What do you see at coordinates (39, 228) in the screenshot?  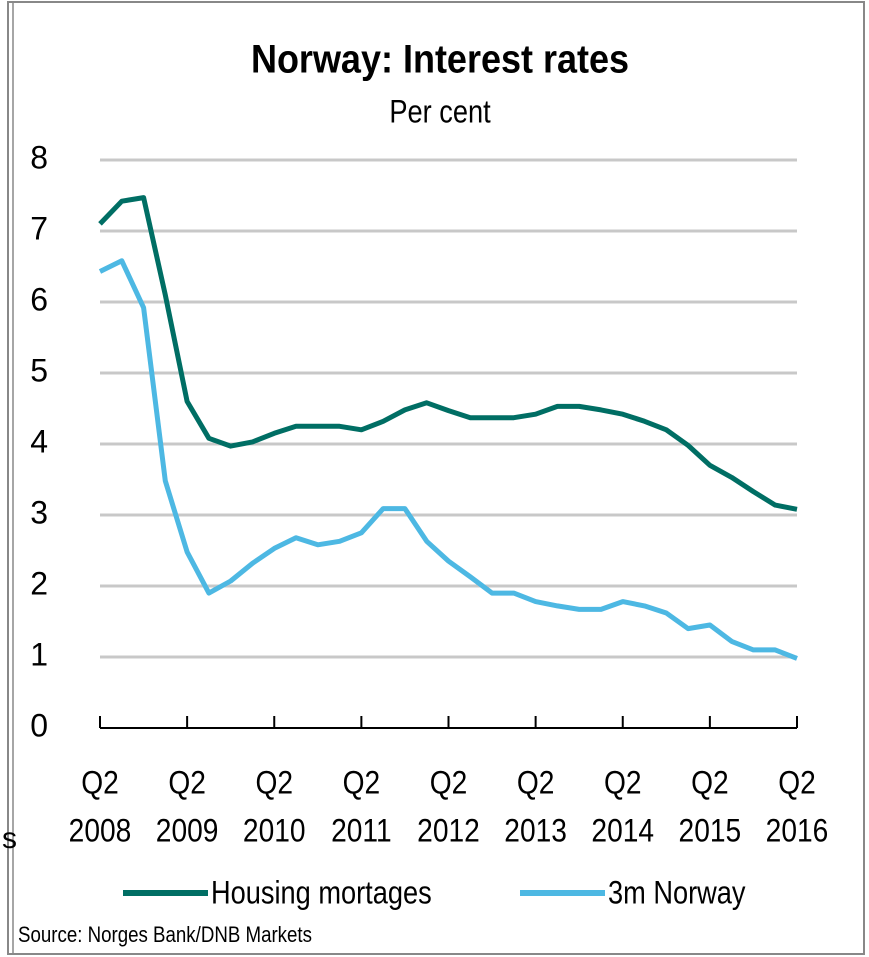 I see `y-tick-label: 7` at bounding box center [39, 228].